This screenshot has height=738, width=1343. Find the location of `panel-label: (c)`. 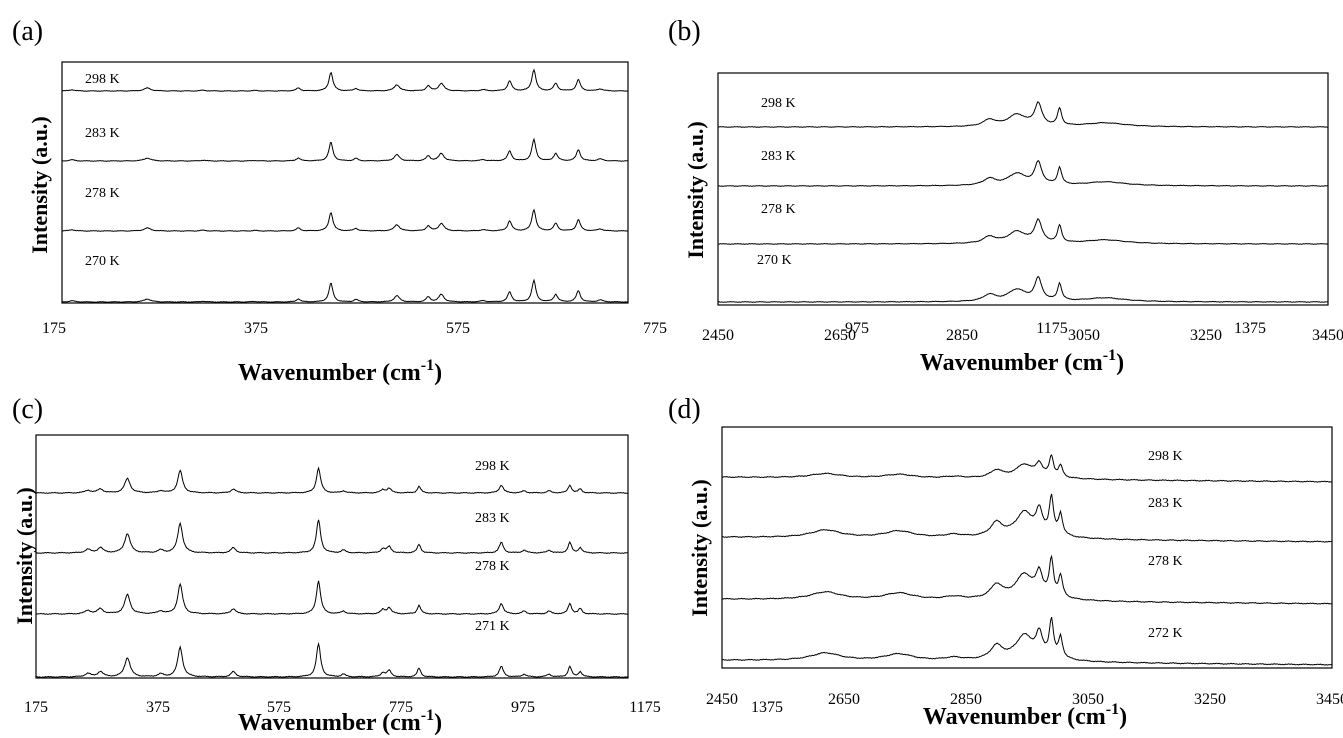

panel-label: (c) is located at coordinates (27, 409).